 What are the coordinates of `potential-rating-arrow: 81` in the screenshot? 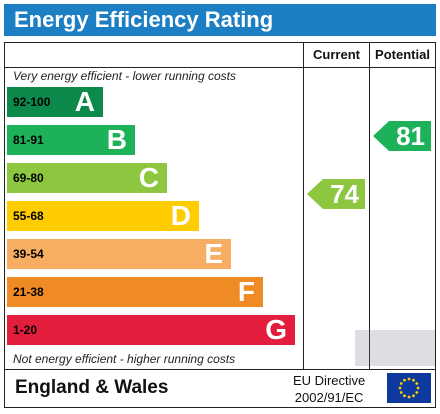 It's located at (402, 136).